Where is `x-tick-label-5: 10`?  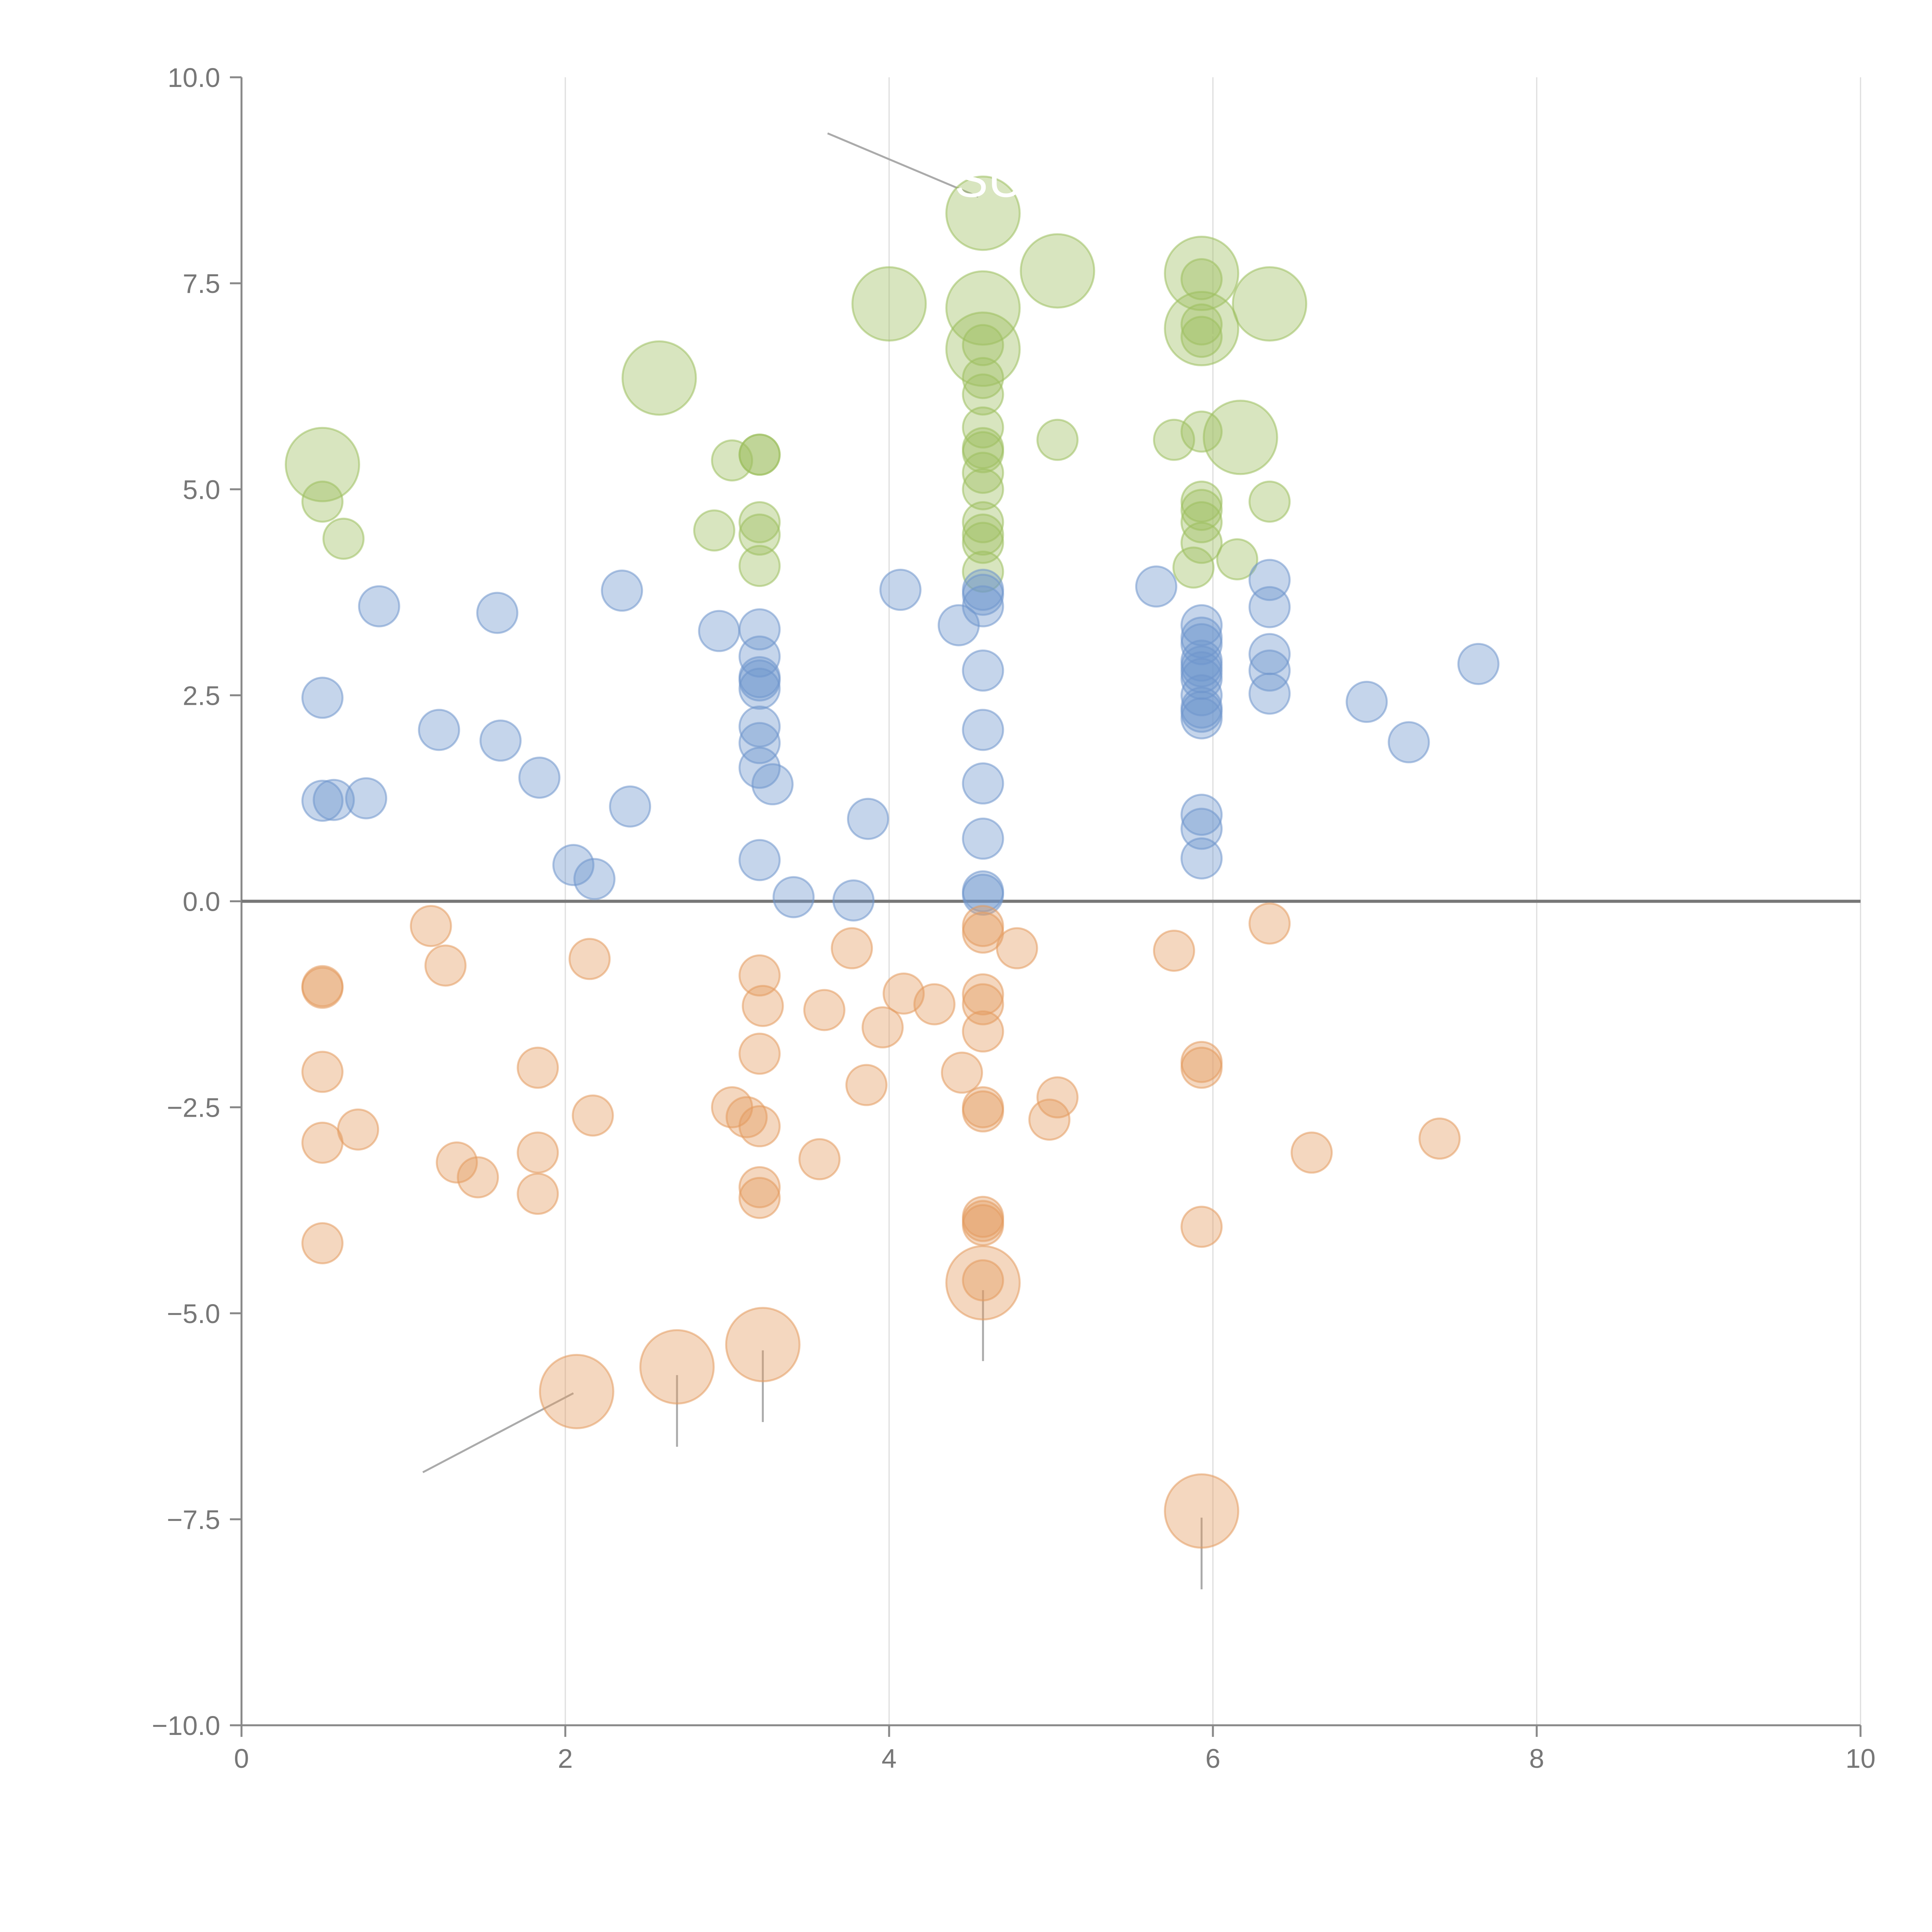
x-tick-label-5: 10 is located at coordinates (1860, 1758).